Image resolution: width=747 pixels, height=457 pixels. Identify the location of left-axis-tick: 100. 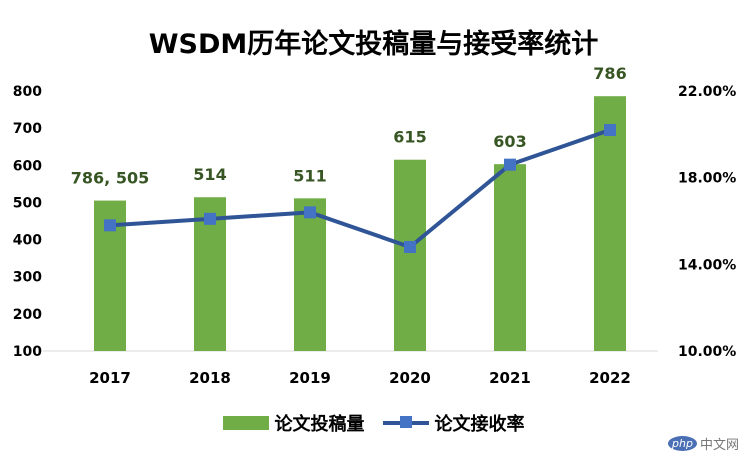
(27, 352).